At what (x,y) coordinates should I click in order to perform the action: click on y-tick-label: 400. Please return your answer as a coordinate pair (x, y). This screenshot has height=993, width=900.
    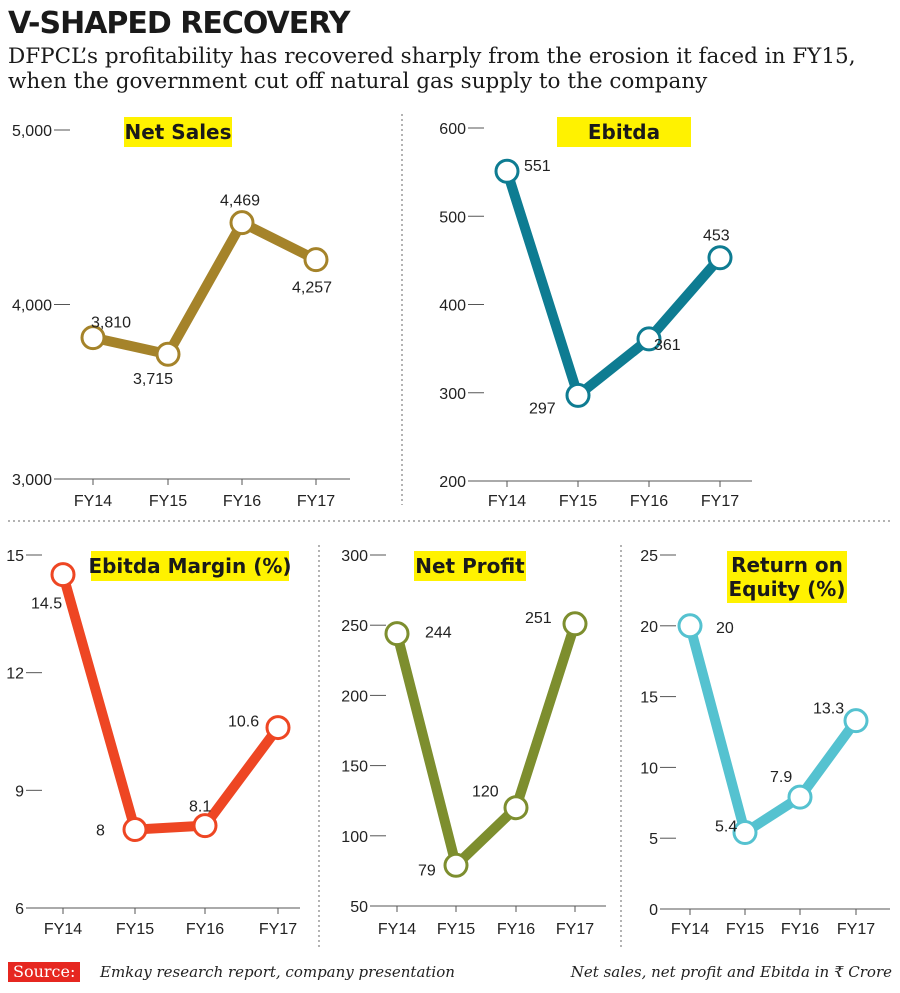
    Looking at the image, I should click on (452, 306).